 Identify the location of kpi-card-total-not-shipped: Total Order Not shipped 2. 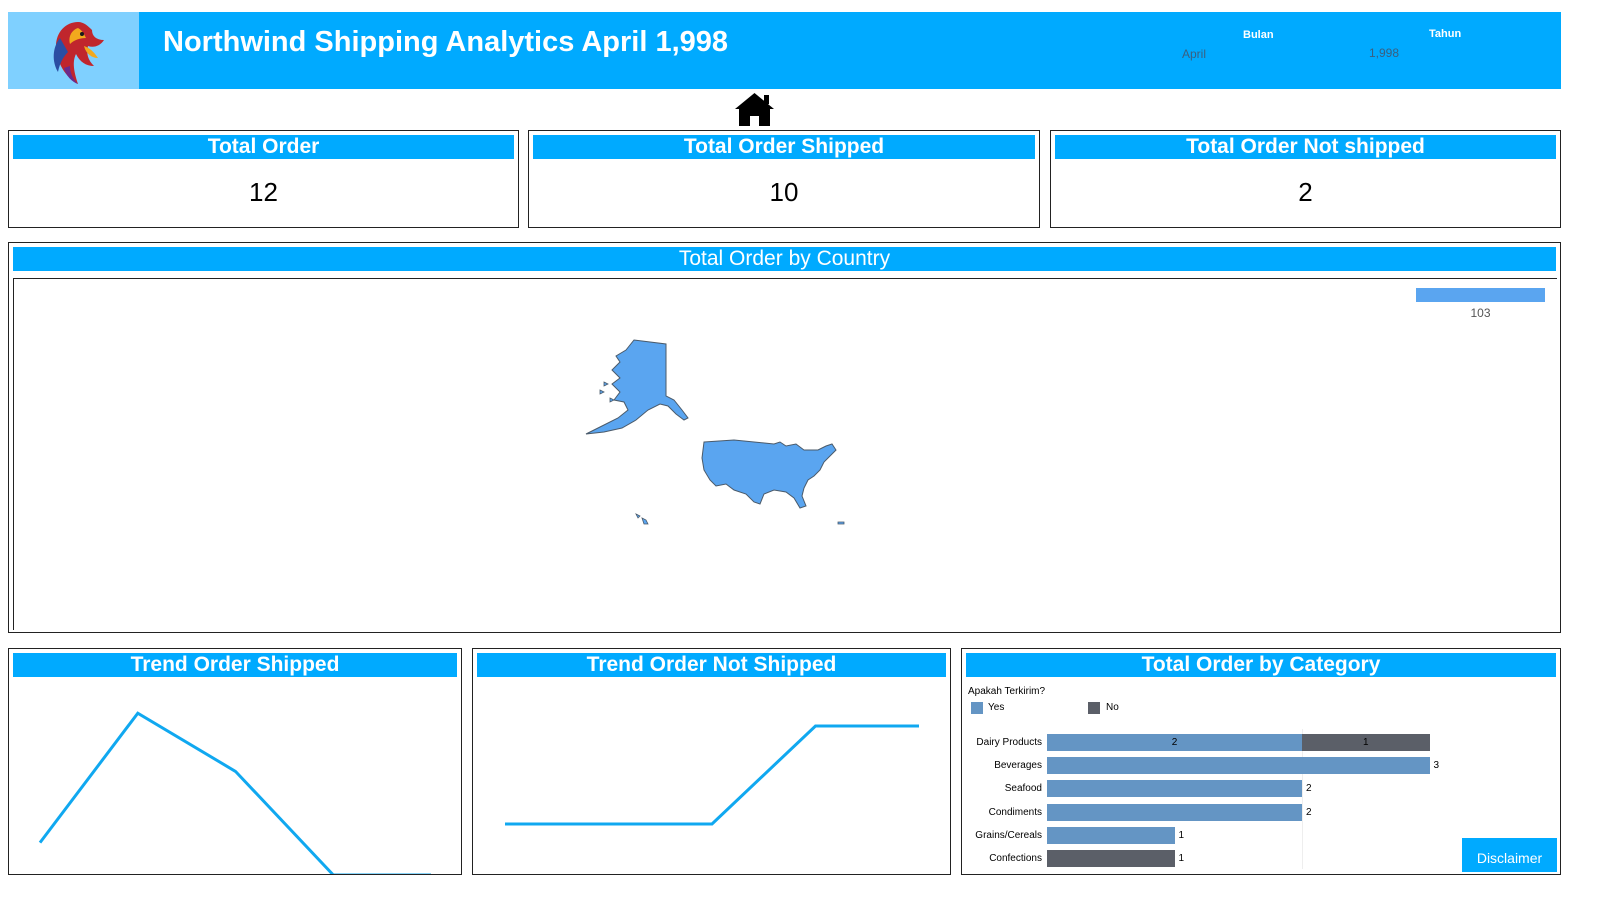
(1305, 179).